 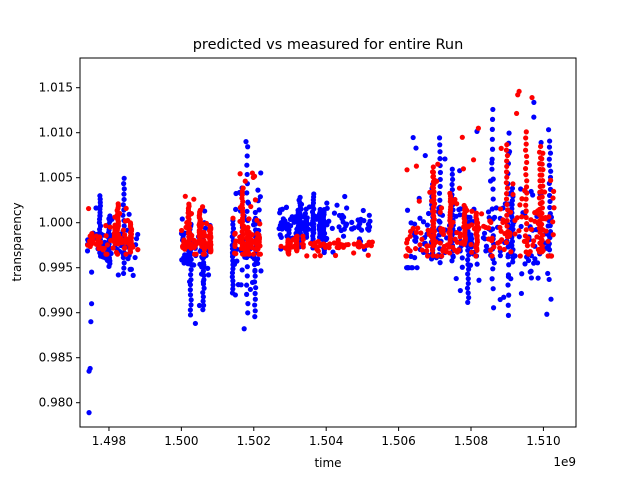 What do you see at coordinates (56, 178) in the screenshot?
I see `y-tick-label: 1.005` at bounding box center [56, 178].